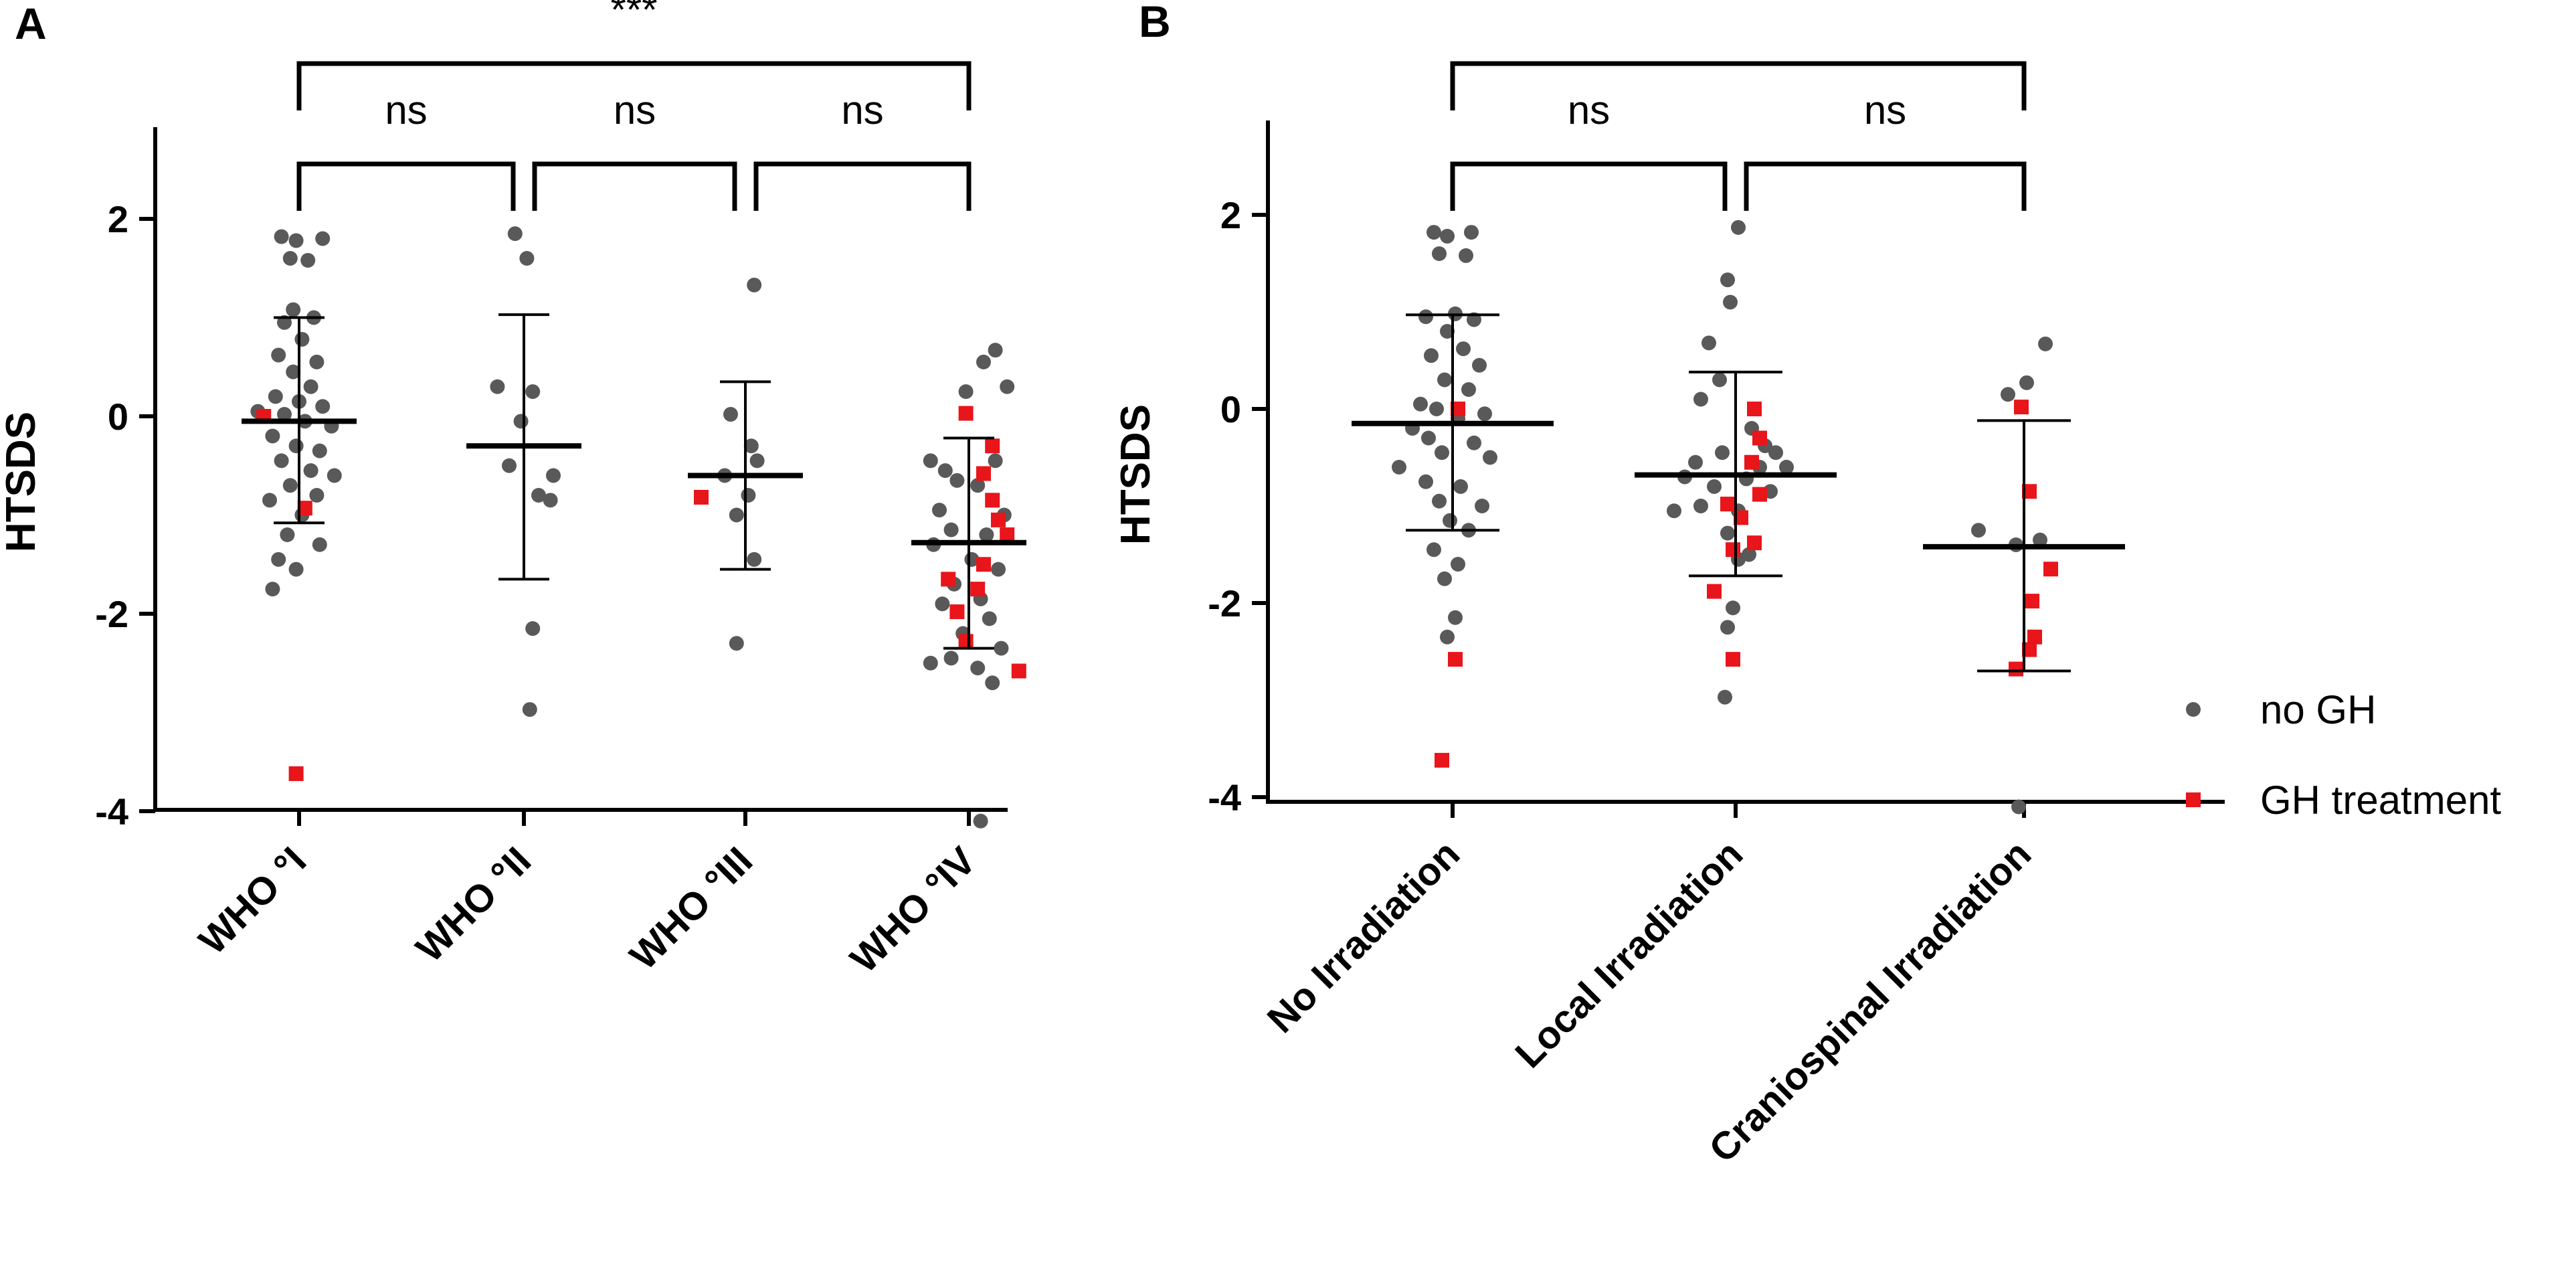 The width and height of the screenshot is (2576, 1275). Describe the element at coordinates (118, 219) in the screenshot. I see `y-tick-label: 2` at that location.